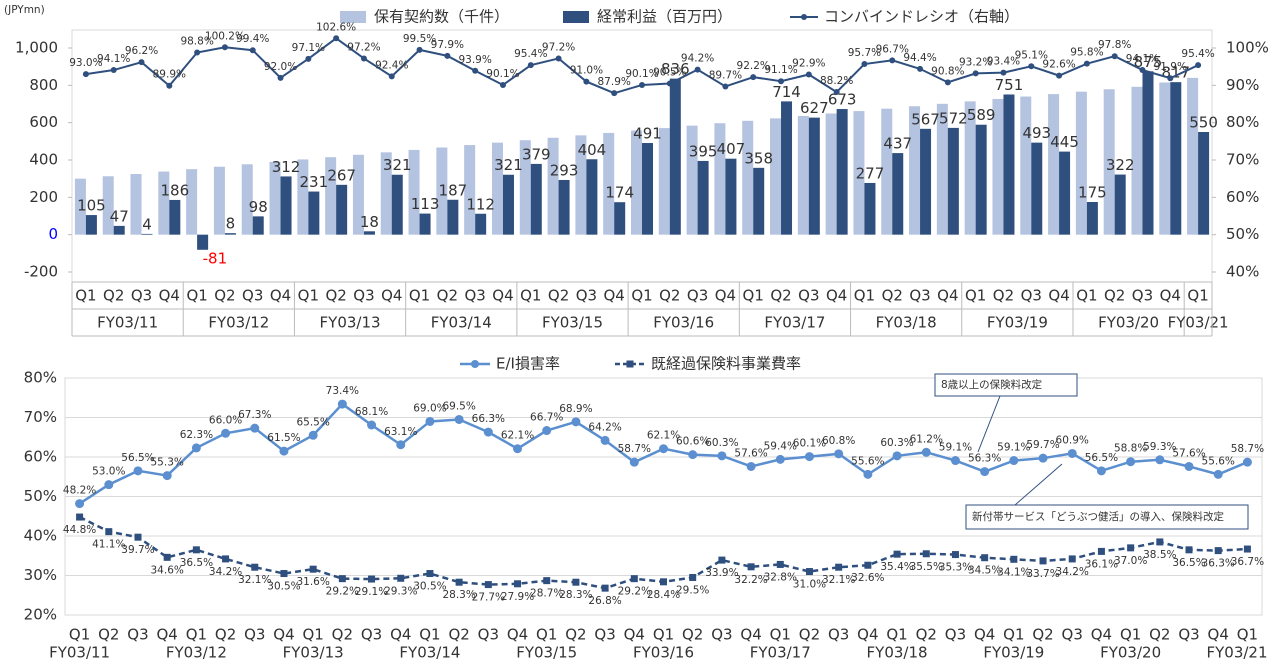  Describe the element at coordinates (1203, 123) in the screenshot. I see `data-label: 550` at that location.